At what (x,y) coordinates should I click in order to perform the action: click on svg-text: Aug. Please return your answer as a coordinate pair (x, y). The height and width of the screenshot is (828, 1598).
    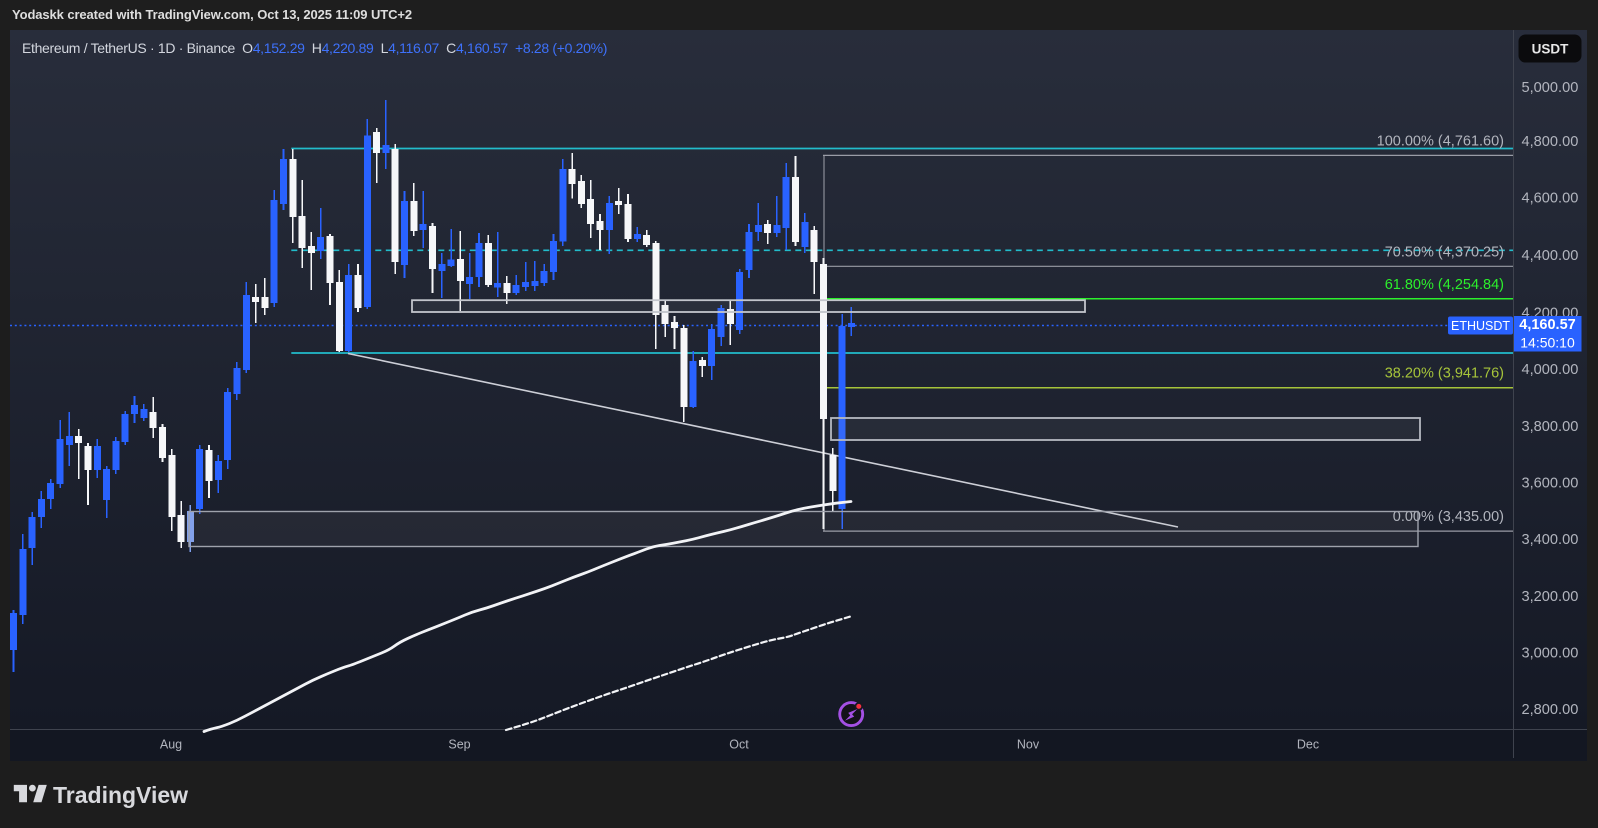
    Looking at the image, I should click on (171, 745).